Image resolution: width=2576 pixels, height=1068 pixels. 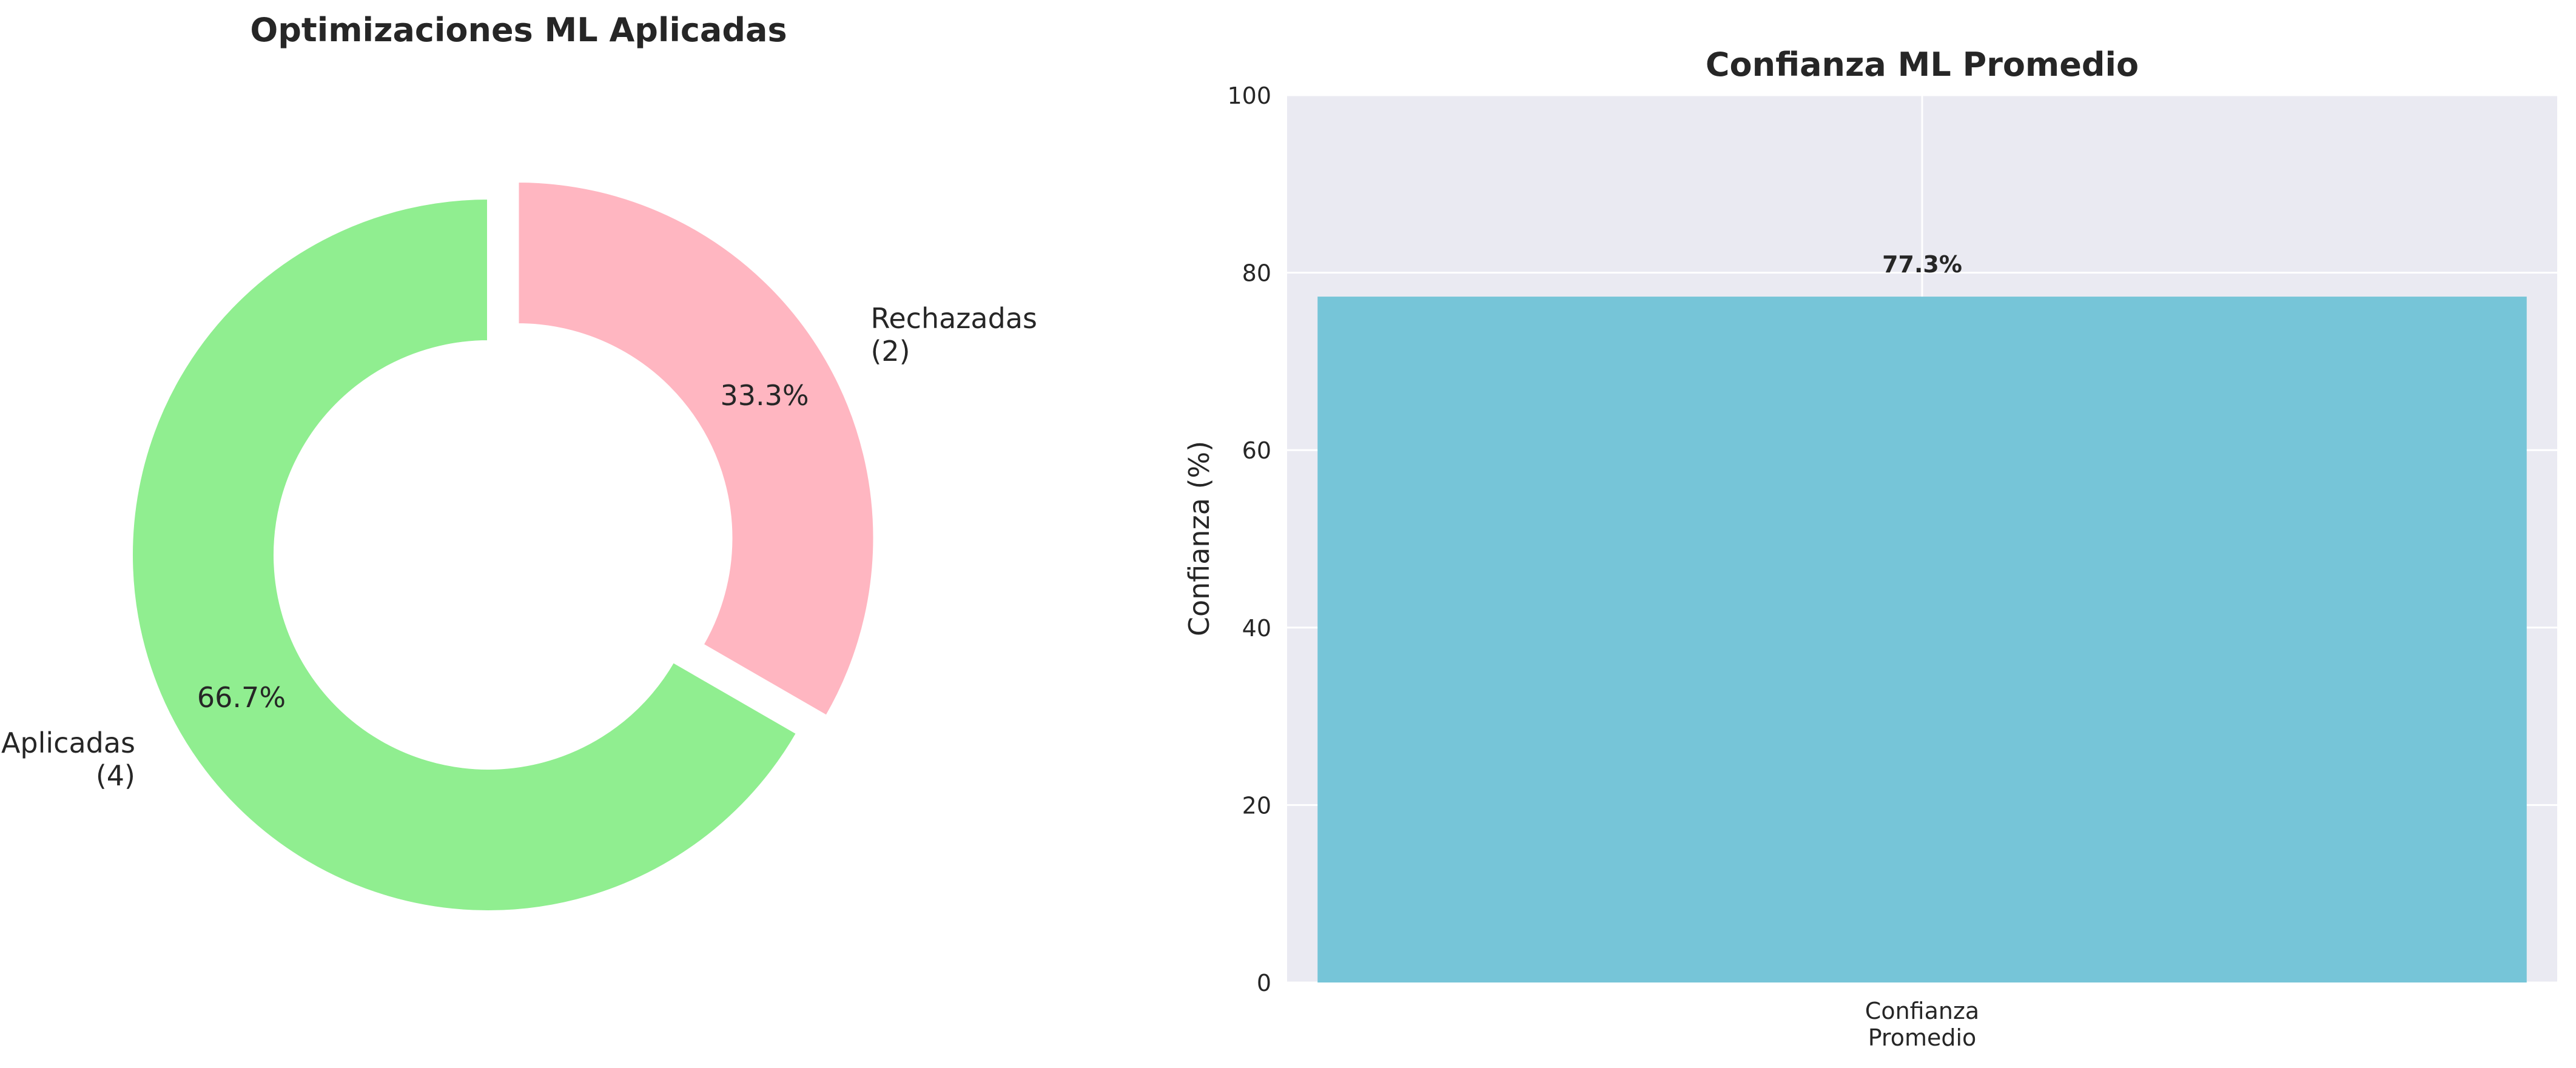 I want to click on y-tick-label-80: 80, so click(x=1256, y=273).